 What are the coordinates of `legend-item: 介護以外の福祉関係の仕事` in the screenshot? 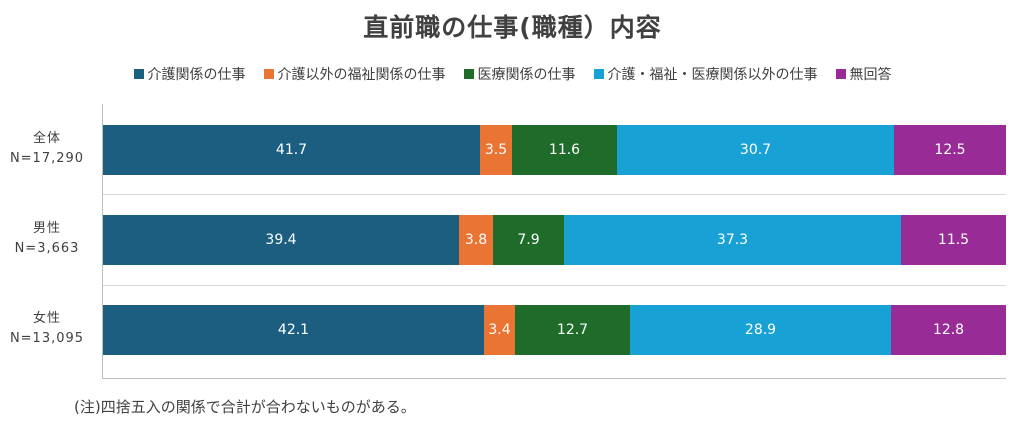 It's located at (354, 74).